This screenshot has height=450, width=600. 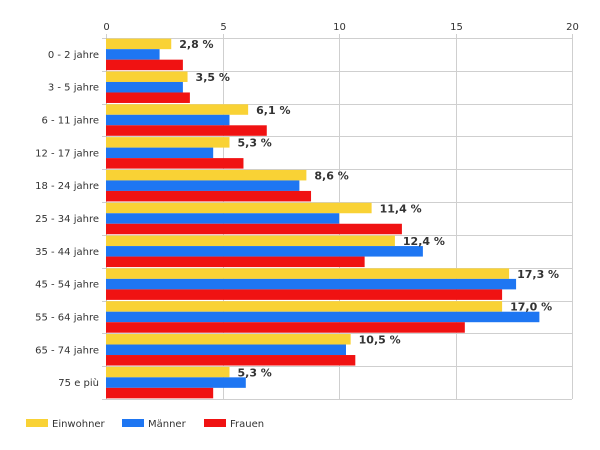 What do you see at coordinates (380, 340) in the screenshot?
I see `data-label: 10,5 %` at bounding box center [380, 340].